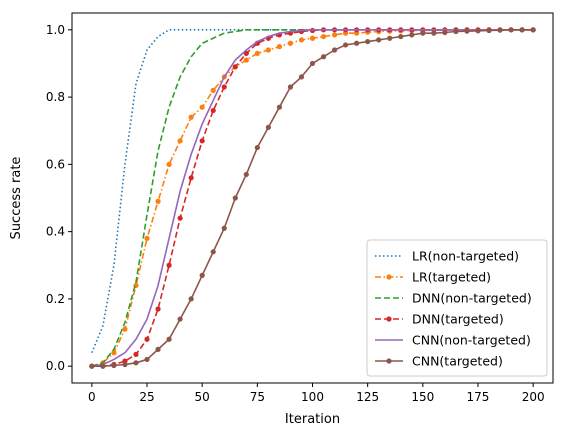  I want to click on legend-label: LR(non-targeted), so click(465, 256).